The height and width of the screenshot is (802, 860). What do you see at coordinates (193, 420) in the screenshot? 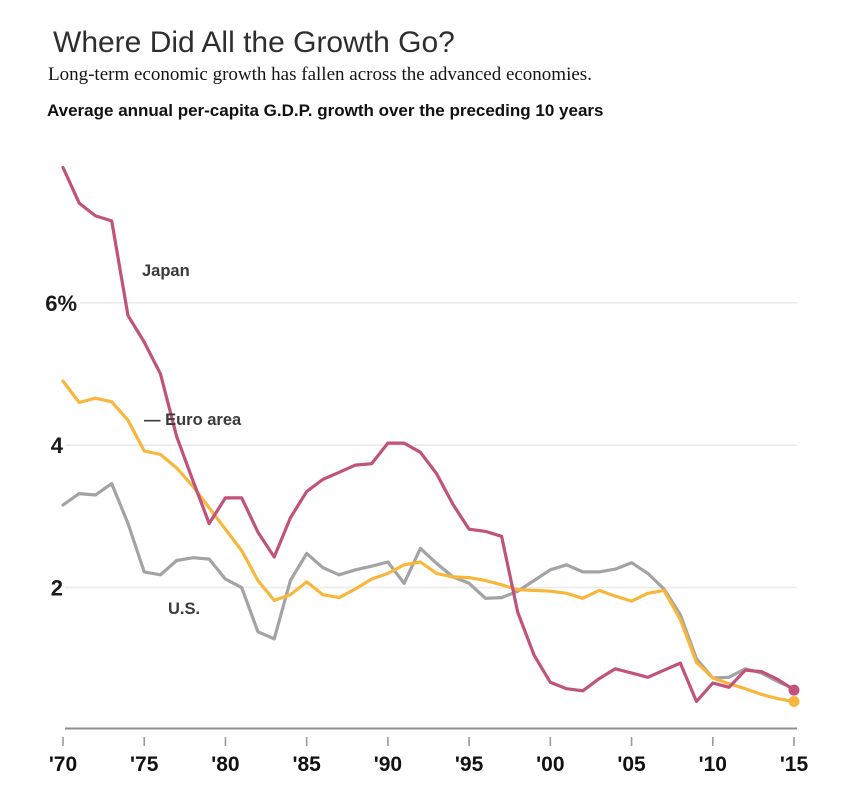
I see `series-label-euro-area: — Euro area` at bounding box center [193, 420].